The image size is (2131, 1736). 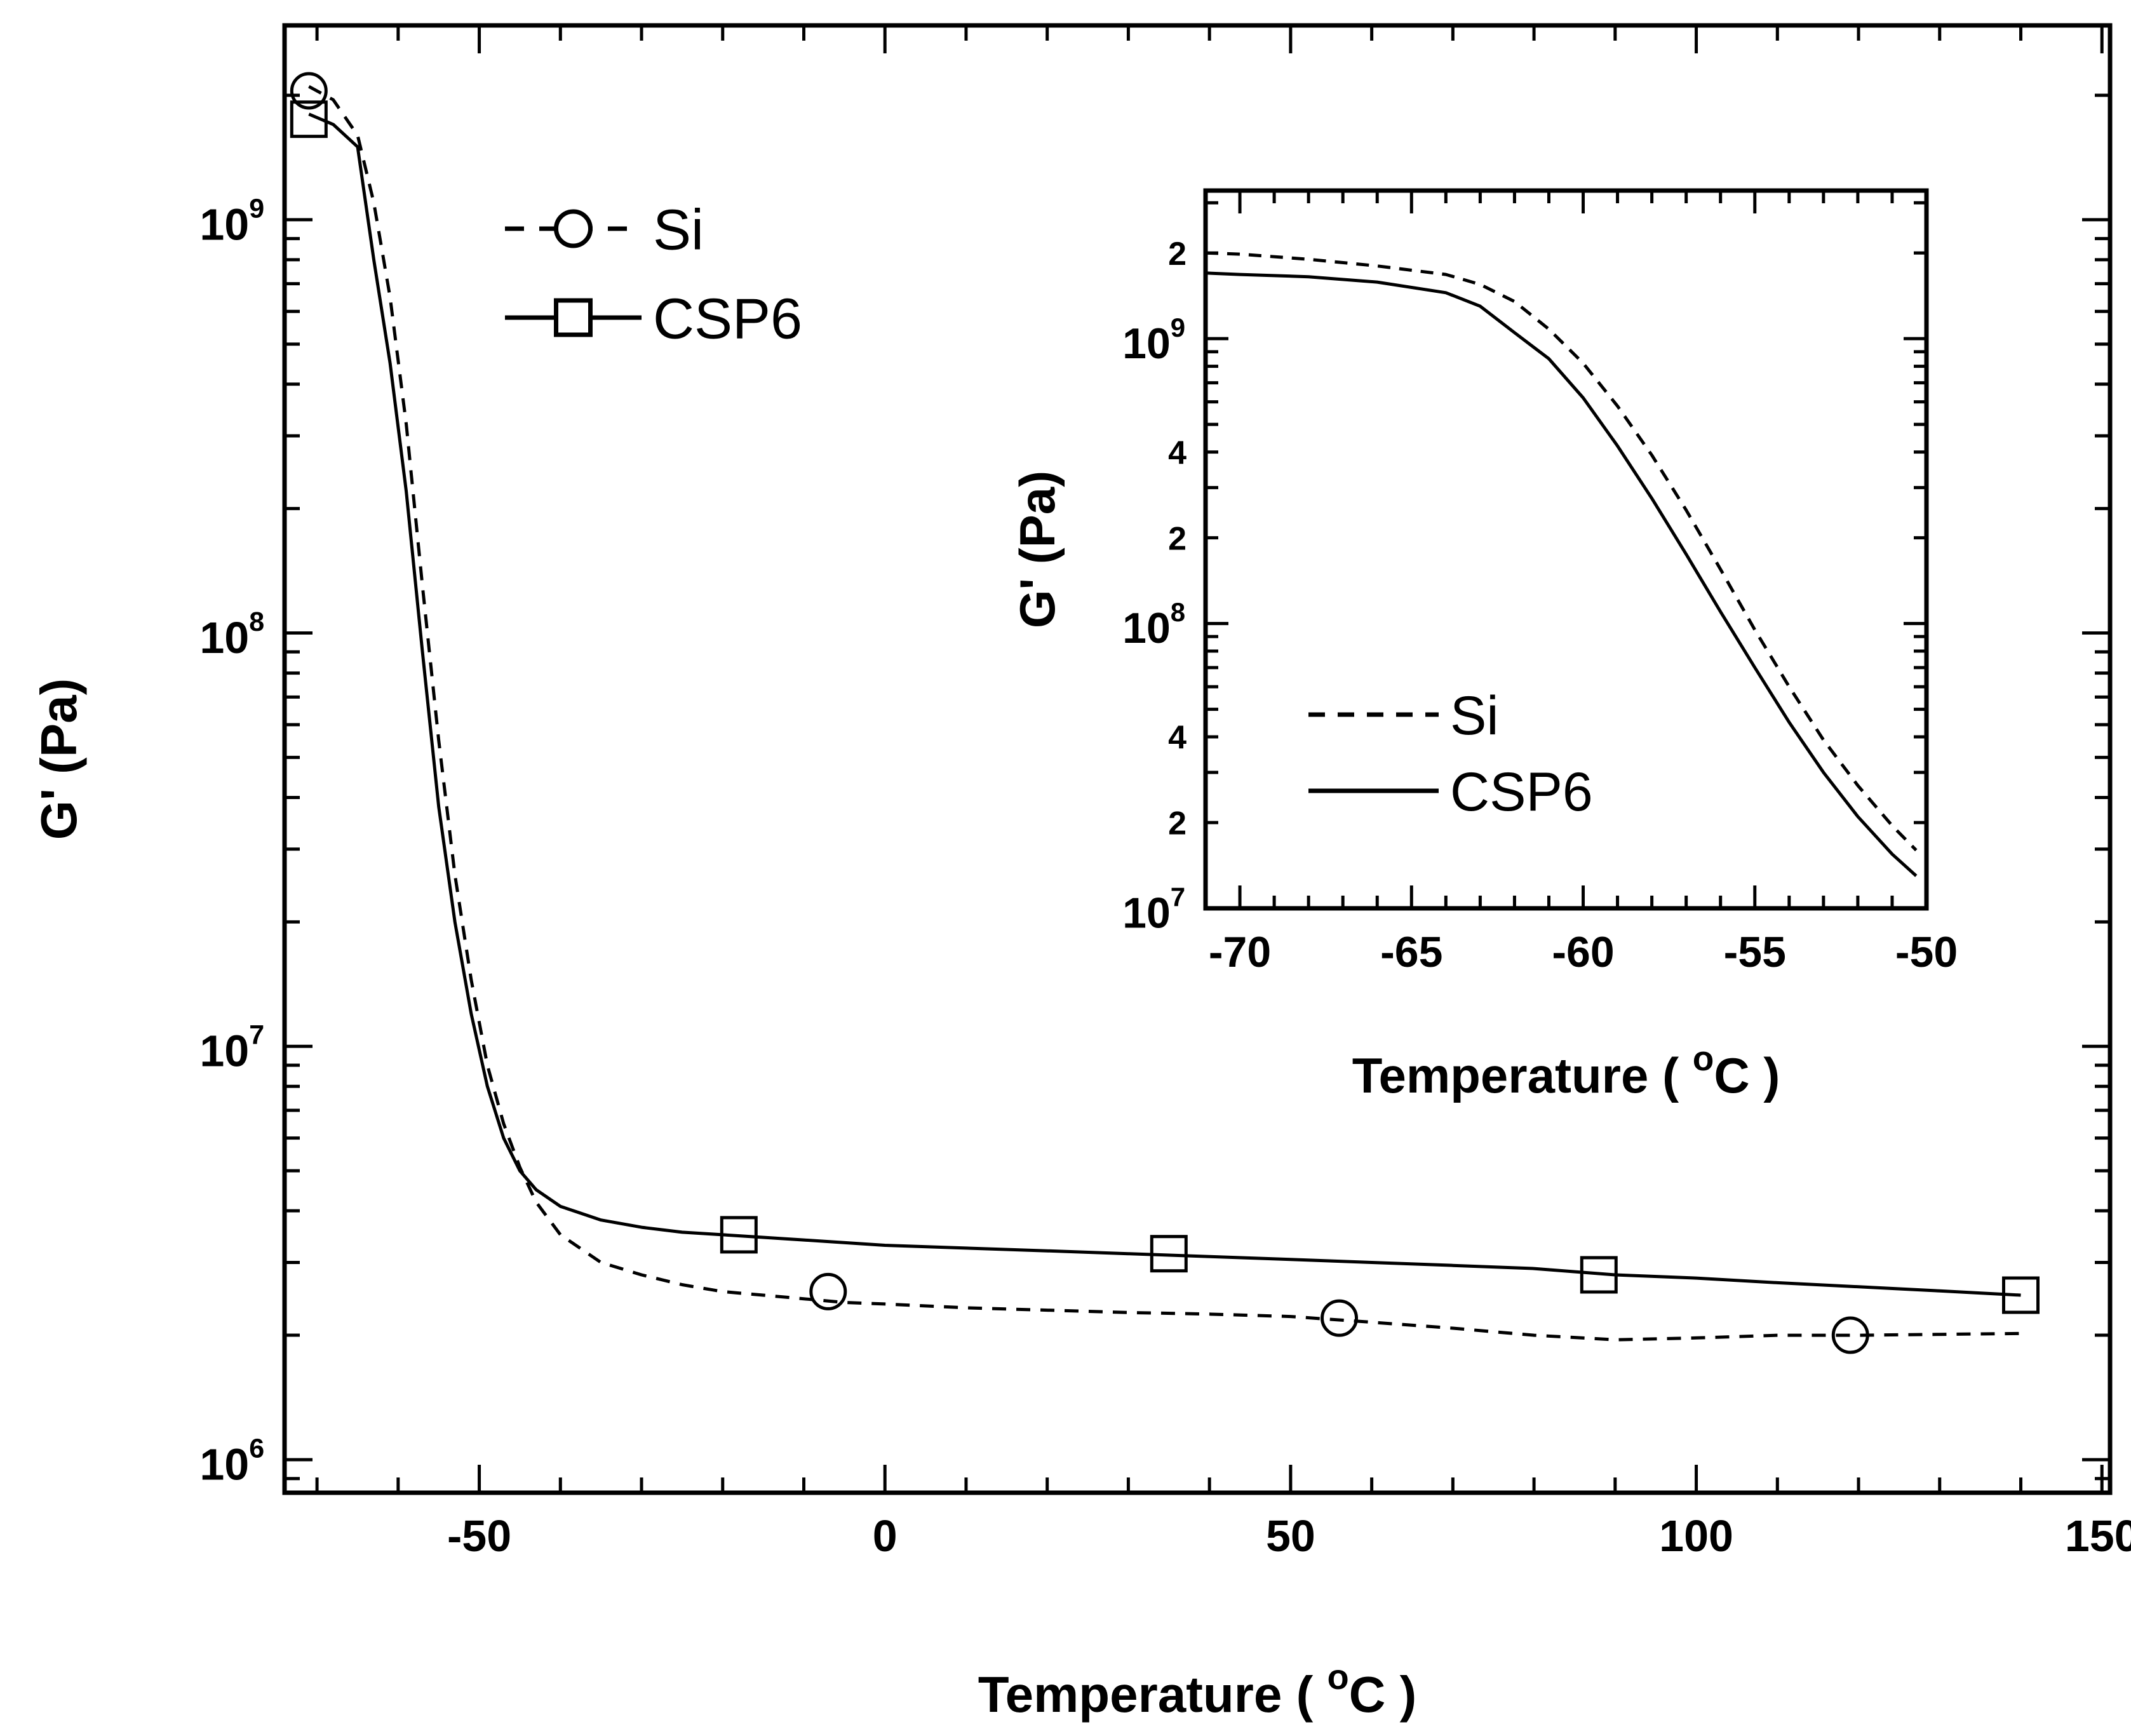 I want to click on inset-x-tick-label: -65, so click(x=1411, y=952).